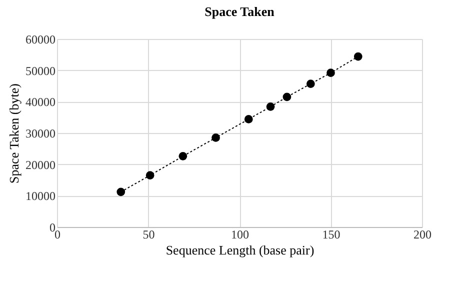 This screenshot has width=474, height=287. What do you see at coordinates (240, 11) in the screenshot?
I see `chart-title: Space Taken` at bounding box center [240, 11].